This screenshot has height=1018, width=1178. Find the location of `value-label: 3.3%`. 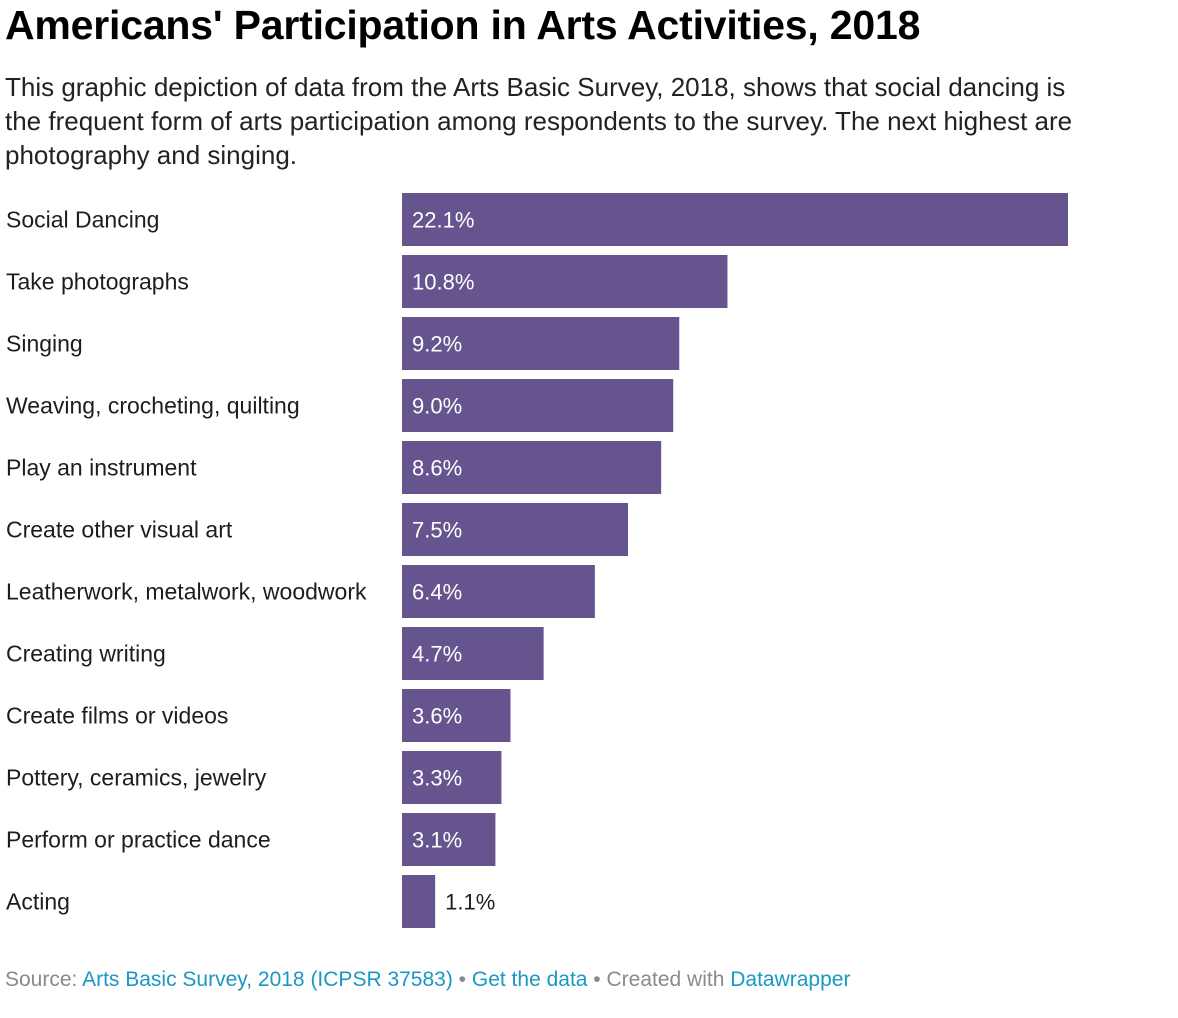

value-label: 3.3% is located at coordinates (437, 778).